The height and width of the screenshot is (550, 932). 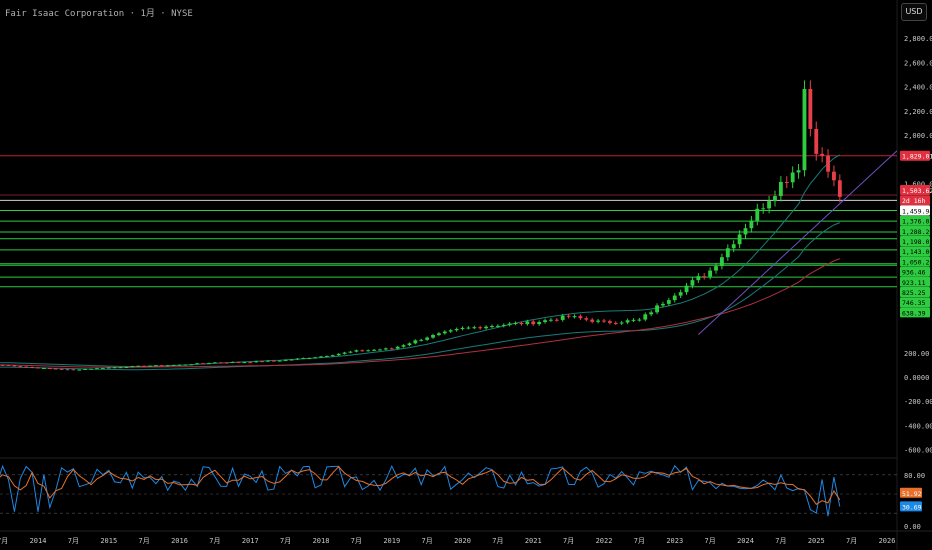 I want to click on price-tick-label: 2,000.00, so click(x=918, y=136).